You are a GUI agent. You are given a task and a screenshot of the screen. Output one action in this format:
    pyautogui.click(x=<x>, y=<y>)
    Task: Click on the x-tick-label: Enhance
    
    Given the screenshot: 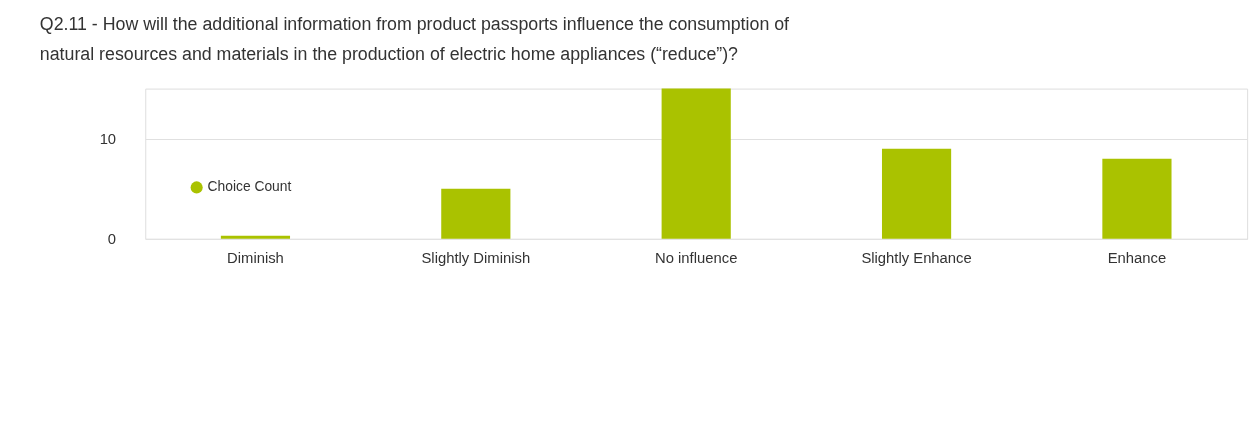 What is the action you would take?
    pyautogui.click(x=1137, y=258)
    